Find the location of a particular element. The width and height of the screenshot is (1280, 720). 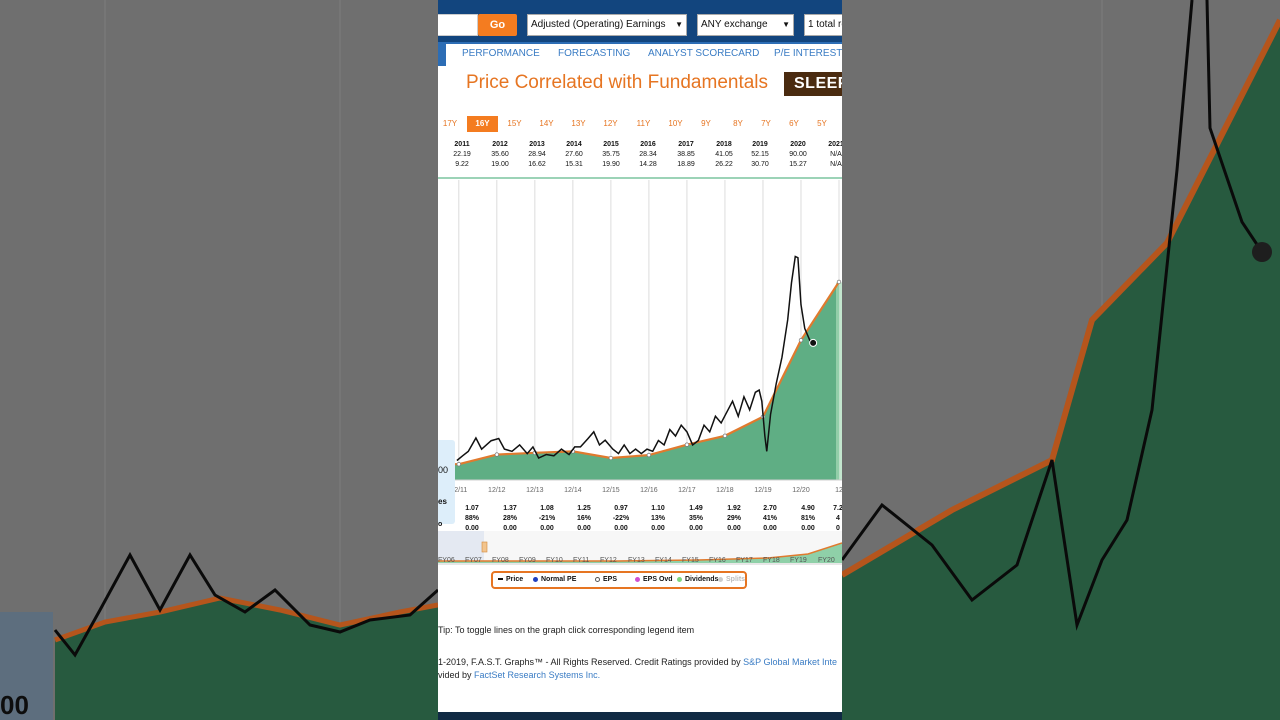

x-tick-label: 12 is located at coordinates (838, 490).